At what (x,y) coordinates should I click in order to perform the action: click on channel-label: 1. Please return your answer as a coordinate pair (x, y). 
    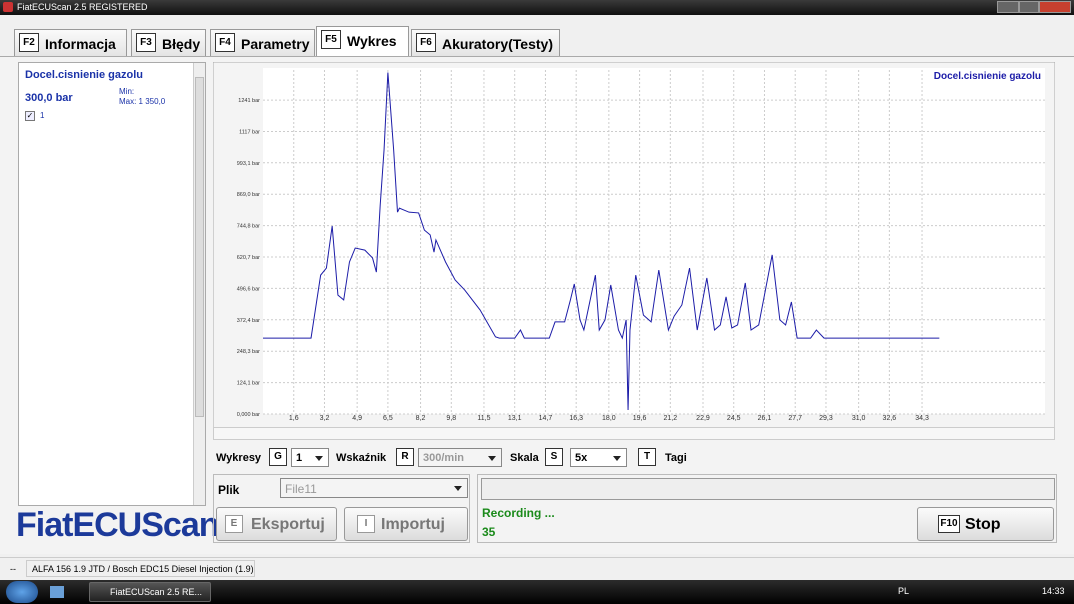
    Looking at the image, I should click on (42, 115).